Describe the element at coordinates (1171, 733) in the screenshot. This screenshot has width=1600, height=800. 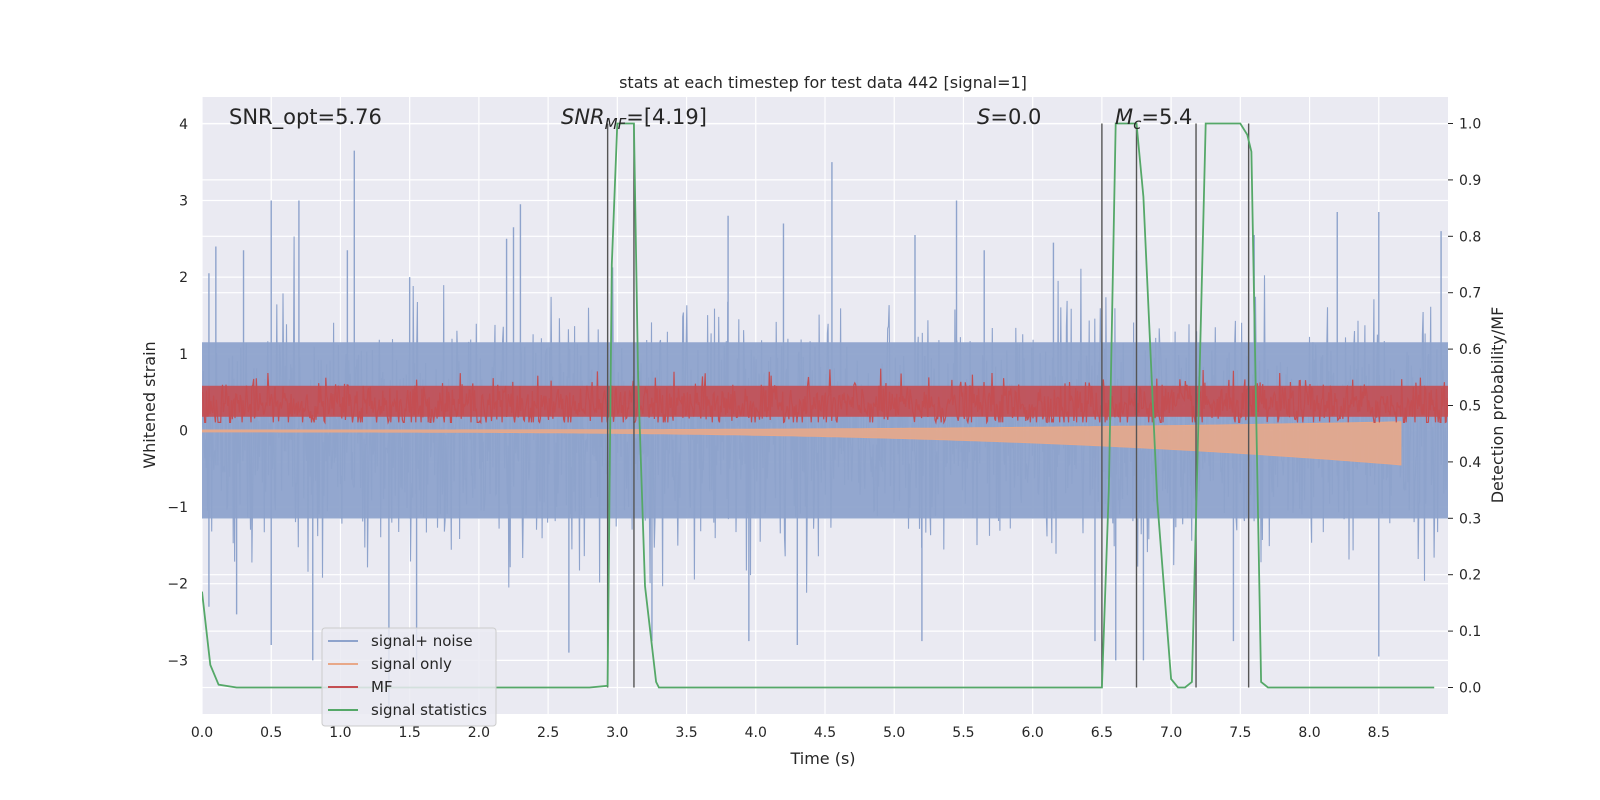
I see `x-tick-label: 7.0` at that location.